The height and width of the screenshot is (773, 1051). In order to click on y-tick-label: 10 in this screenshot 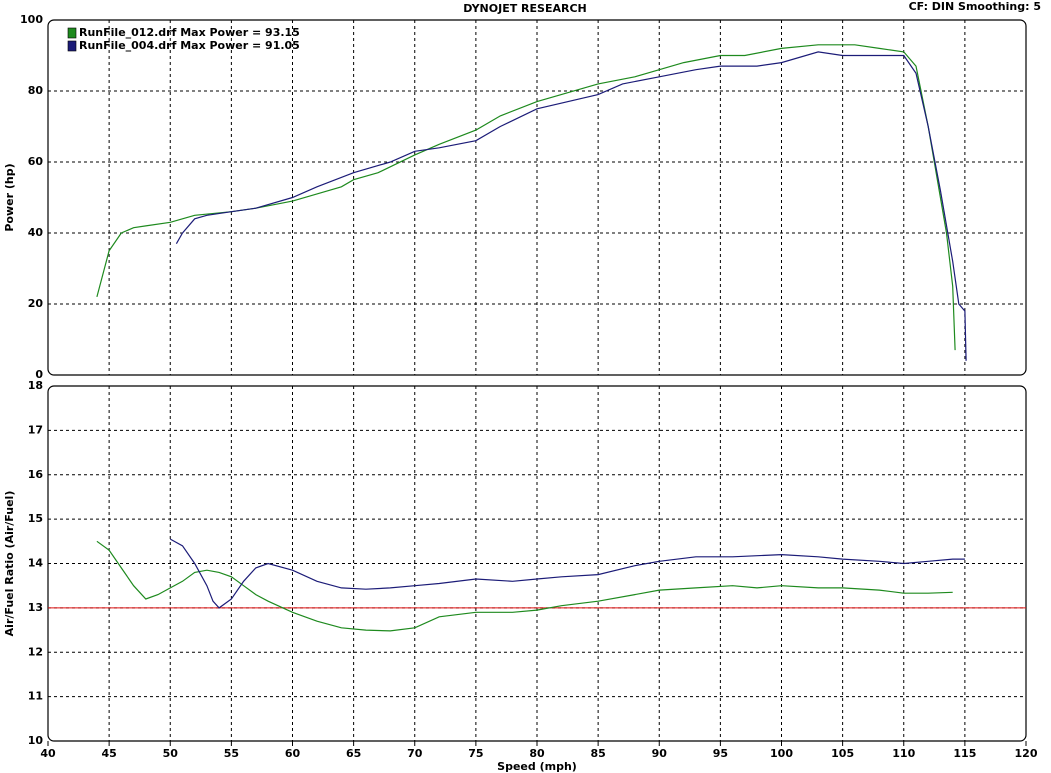, I will do `click(36, 740)`.